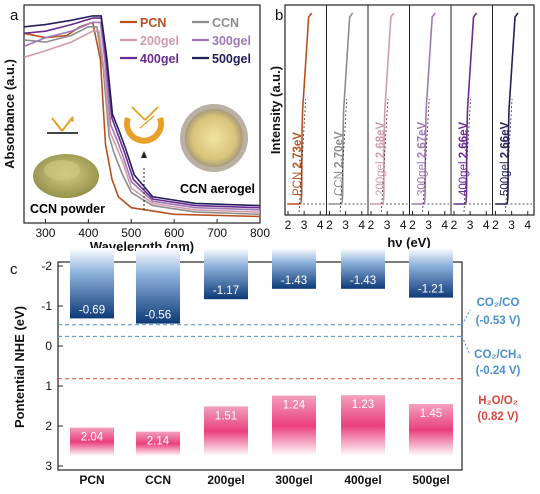 The height and width of the screenshot is (494, 540). I want to click on cb-bar-pcn, so click(92, 283).